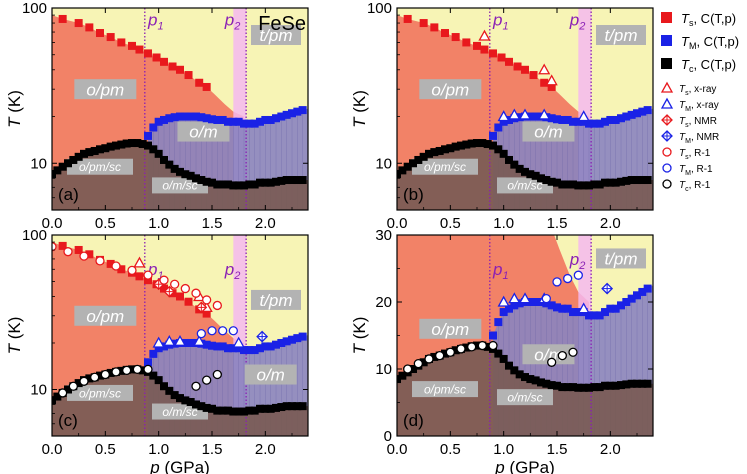 This screenshot has width=747, height=474. I want to click on legend-extra-rest: , x-ray, so click(705, 105).